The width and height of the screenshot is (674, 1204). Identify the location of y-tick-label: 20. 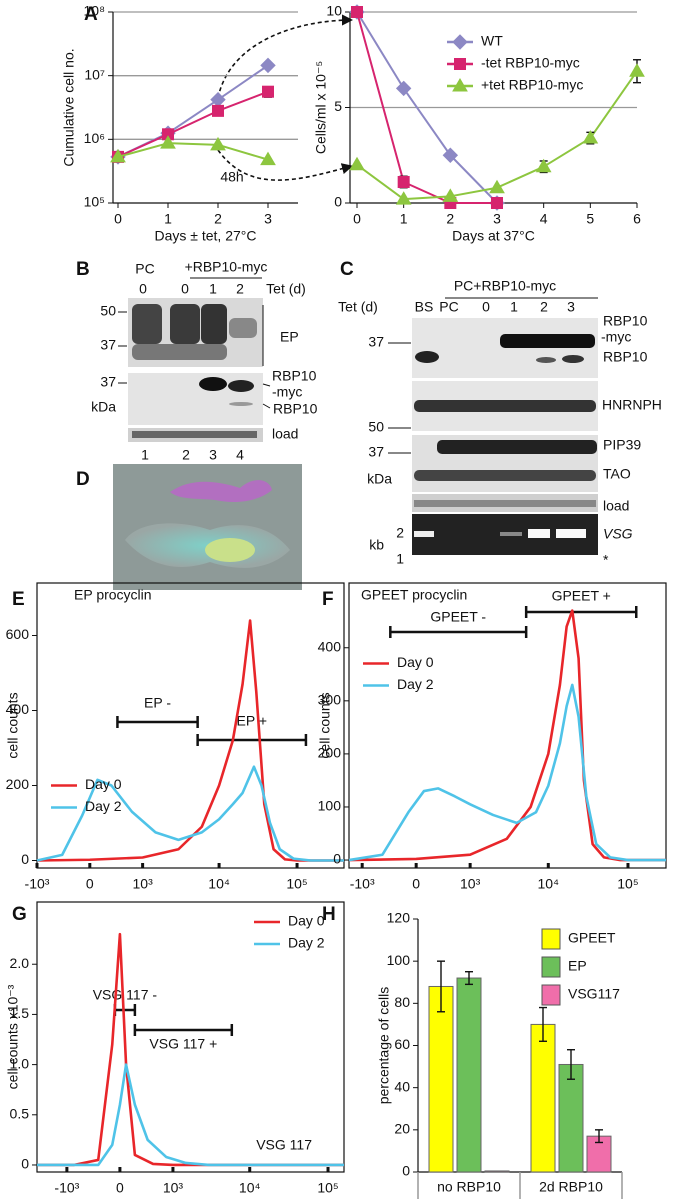
(402, 1129).